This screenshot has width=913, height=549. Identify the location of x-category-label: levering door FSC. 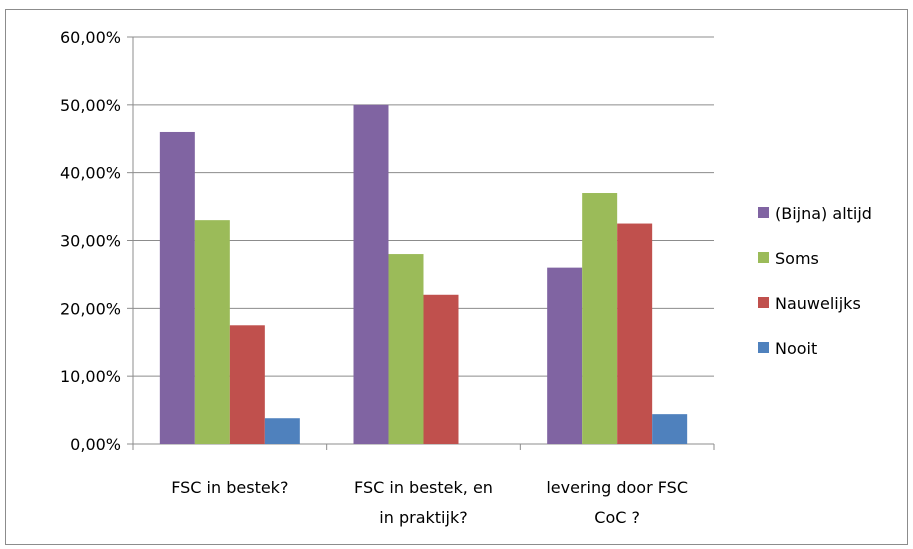
(617, 487).